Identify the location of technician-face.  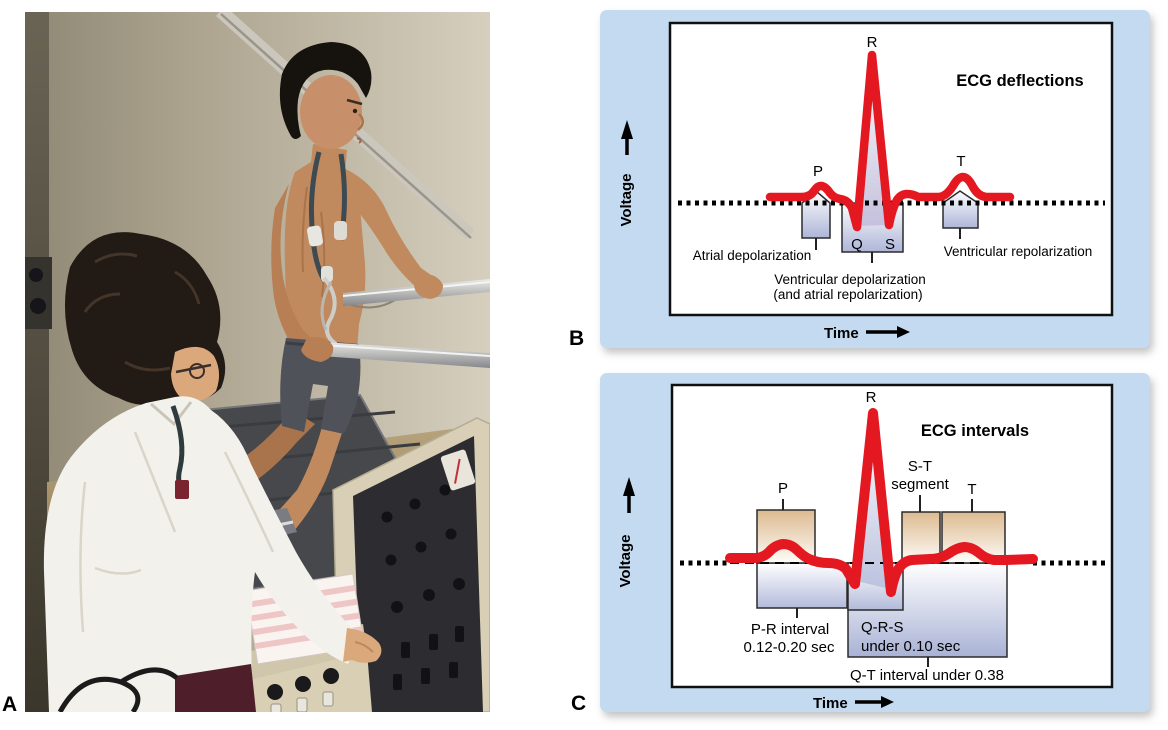
(195, 374).